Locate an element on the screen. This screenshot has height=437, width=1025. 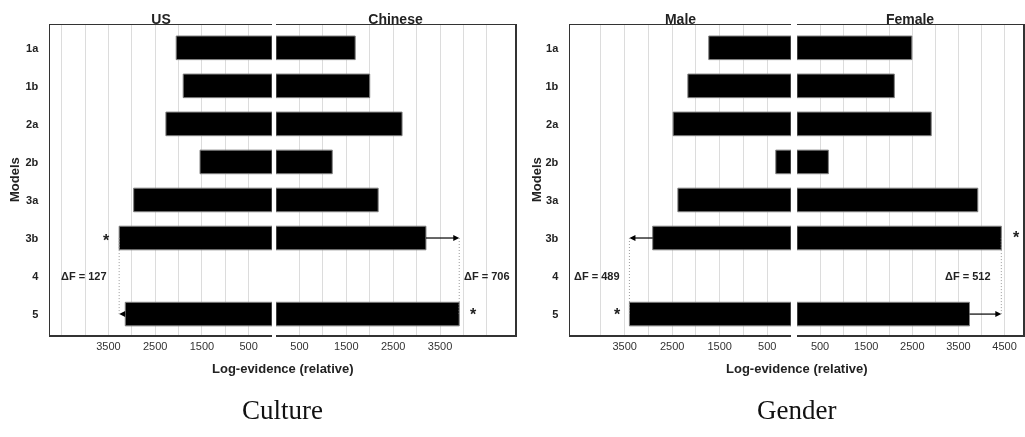
annotation: ΔF = 127 is located at coordinates (84, 276).